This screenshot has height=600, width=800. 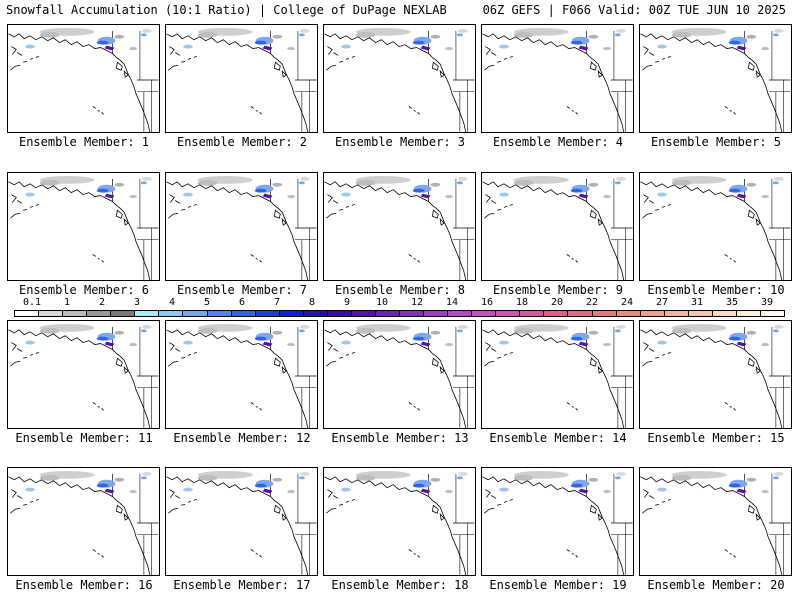 What do you see at coordinates (400, 303) in the screenshot?
I see `colorbar-labels: 0.1 1 2 3 4 5 6 7 8 9 10 12 14 16 18 20 22 24 27 31 35 39` at bounding box center [400, 303].